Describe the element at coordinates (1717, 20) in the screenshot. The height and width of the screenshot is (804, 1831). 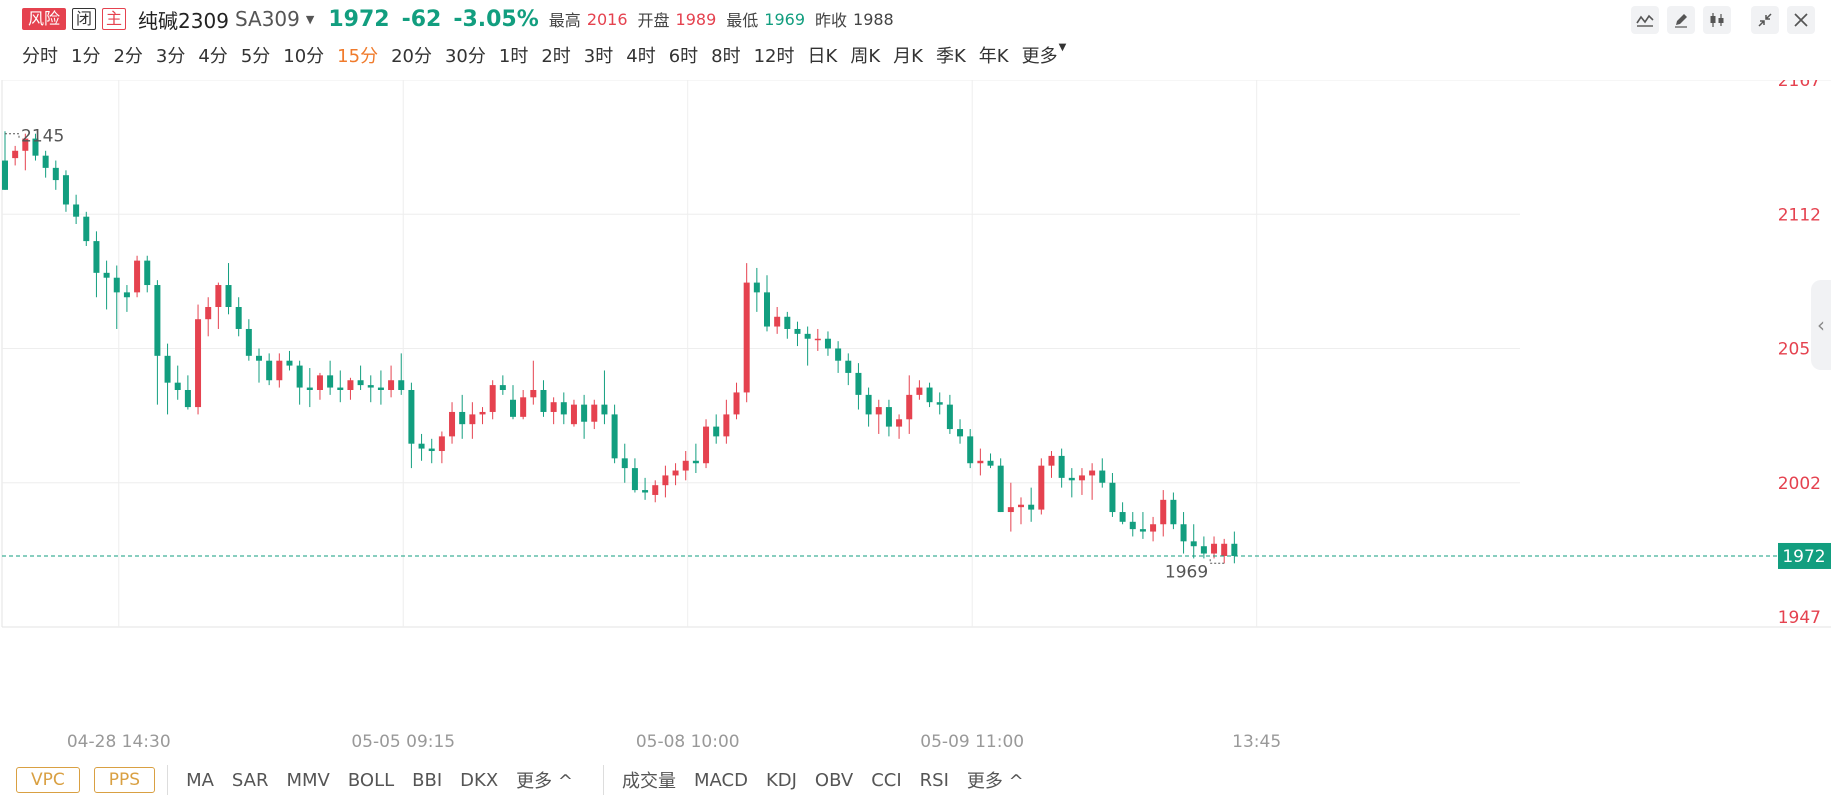
I see `candlestick-icon` at that location.